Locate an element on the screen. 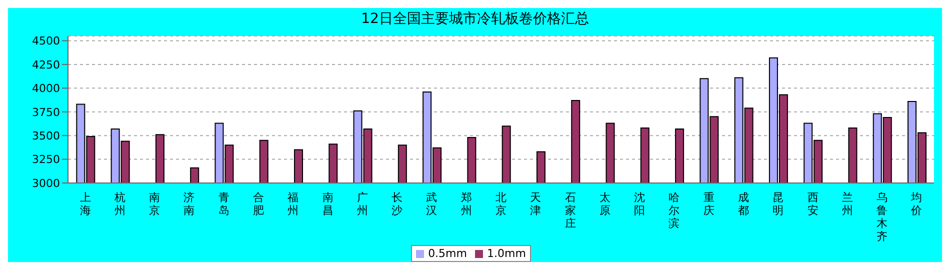 The width and height of the screenshot is (950, 270). chart-title: 12日全国主要城市冷轧板卷价格汇总 is located at coordinates (475, 19).